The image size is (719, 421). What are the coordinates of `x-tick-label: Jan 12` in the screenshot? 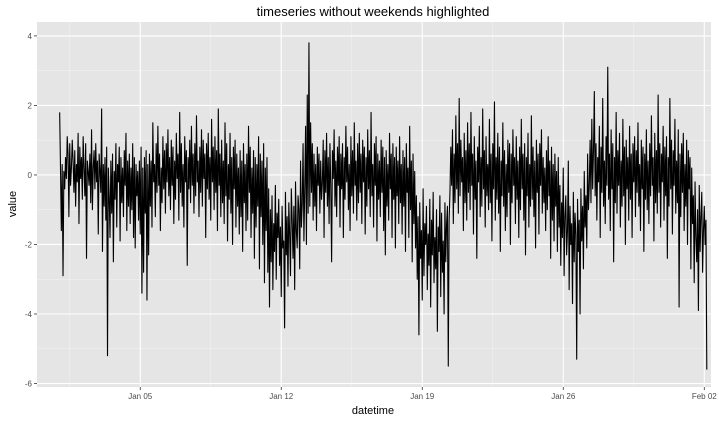 It's located at (281, 396).